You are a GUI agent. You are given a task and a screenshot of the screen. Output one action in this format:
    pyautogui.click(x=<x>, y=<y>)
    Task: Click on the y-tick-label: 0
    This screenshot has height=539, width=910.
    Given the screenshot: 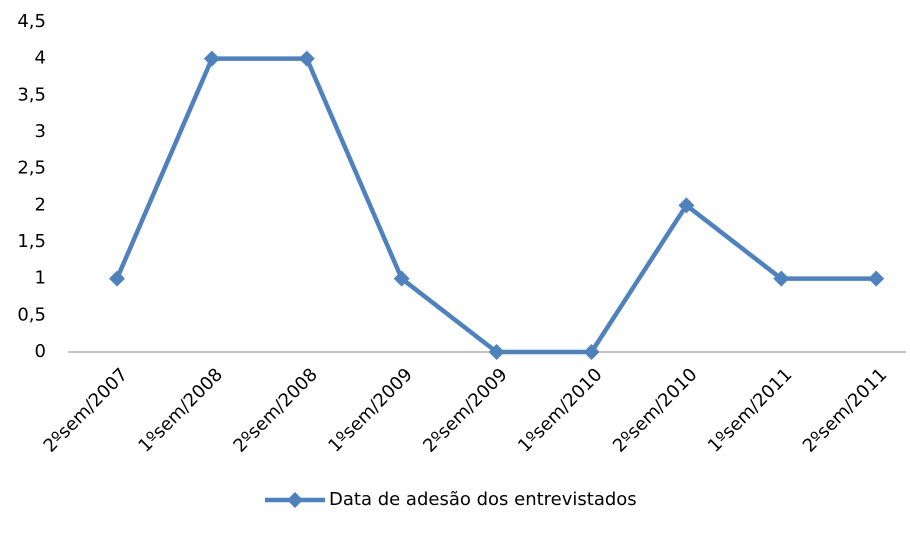 What is the action you would take?
    pyautogui.click(x=40, y=351)
    